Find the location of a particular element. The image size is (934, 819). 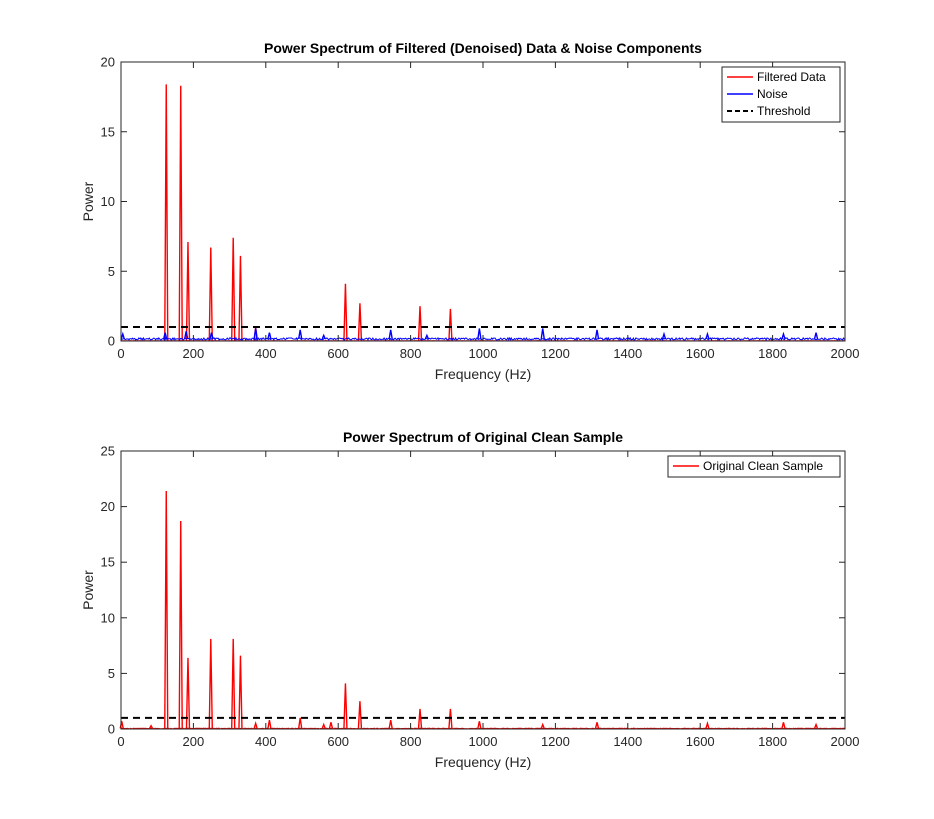

legend: Original Clean Sample is located at coordinates (754, 466).